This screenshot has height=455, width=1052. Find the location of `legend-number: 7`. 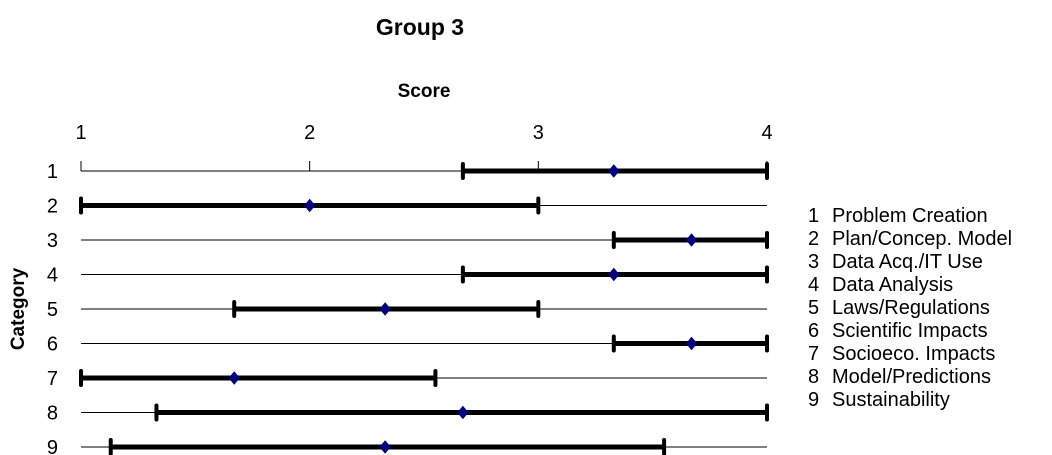

legend-number: 7 is located at coordinates (814, 354).